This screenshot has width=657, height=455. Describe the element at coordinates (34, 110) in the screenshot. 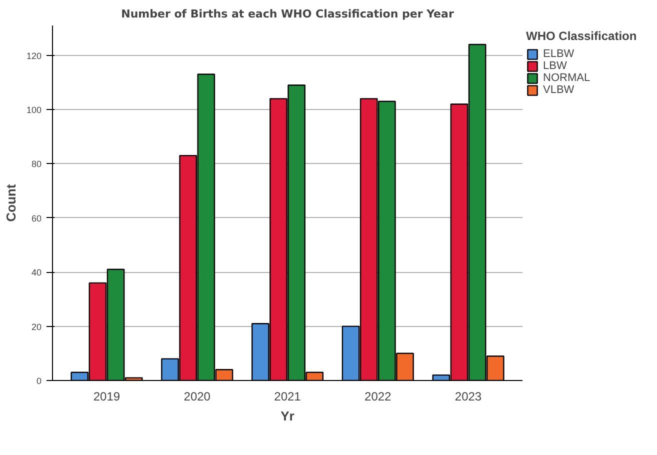

I see `y-tick-label: 100` at that location.